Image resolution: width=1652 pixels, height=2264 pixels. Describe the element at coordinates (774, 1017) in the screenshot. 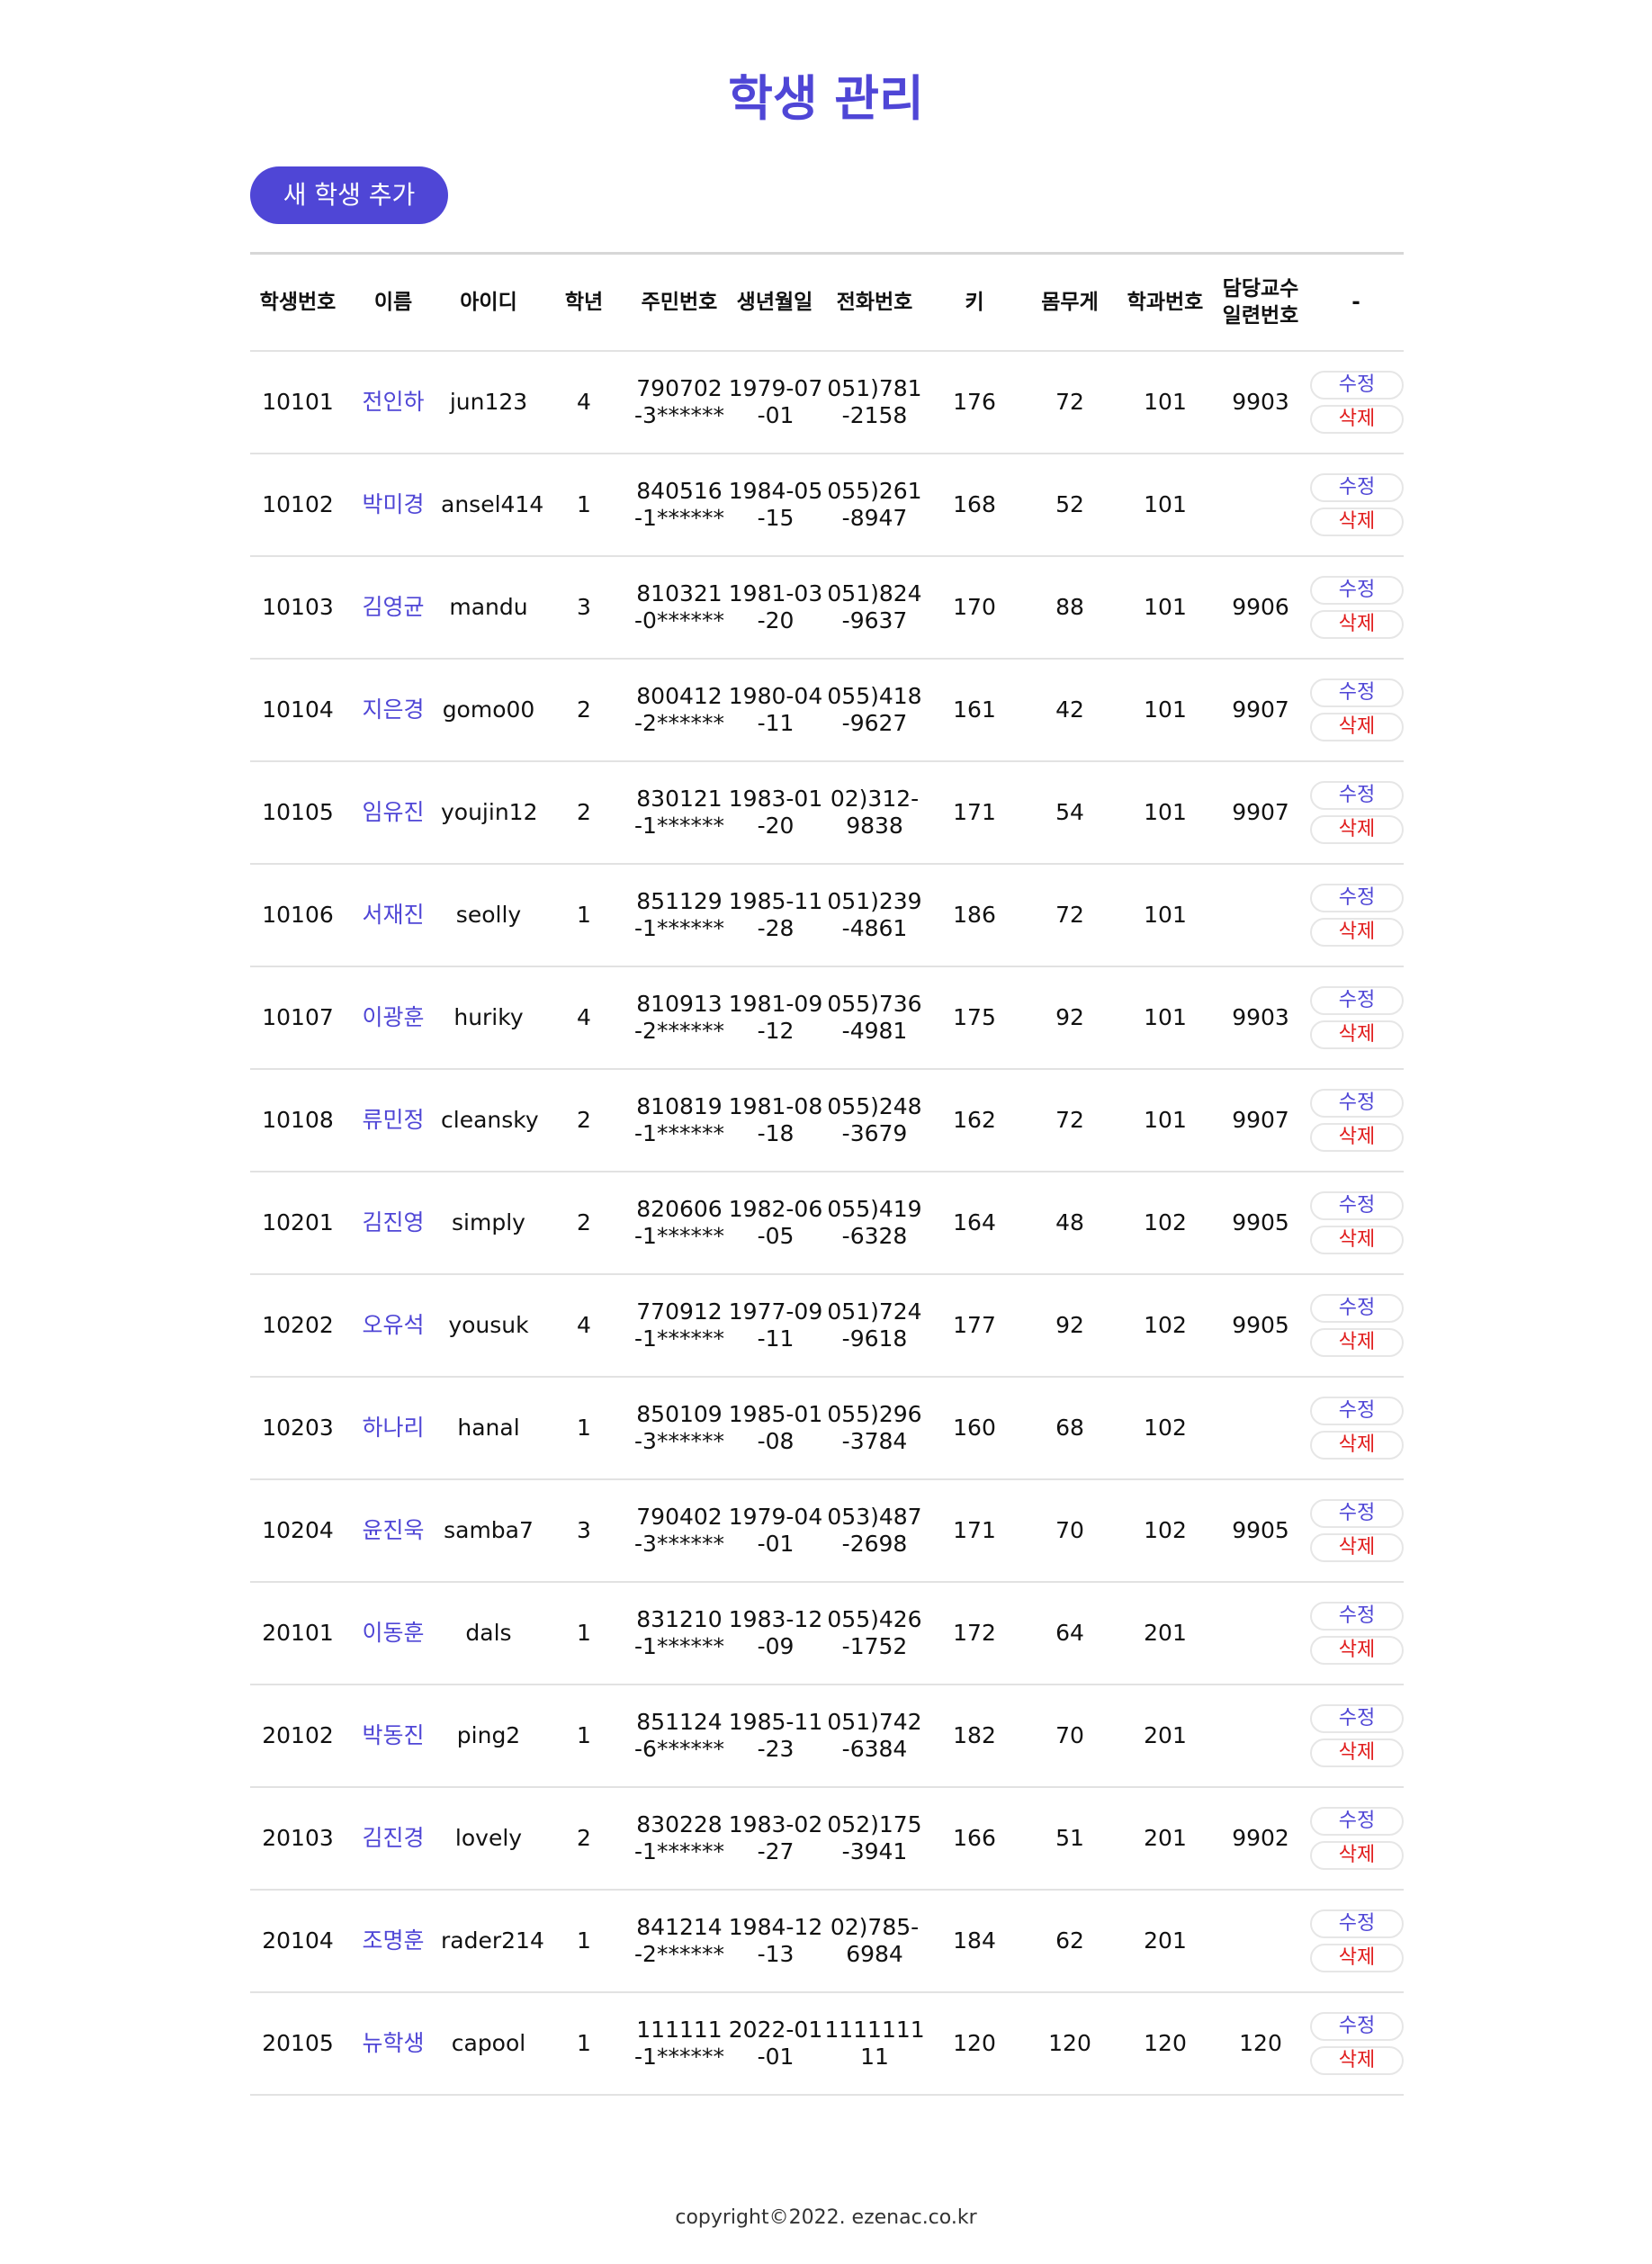

I see `cell-birthdate: 1981-09-12` at that location.